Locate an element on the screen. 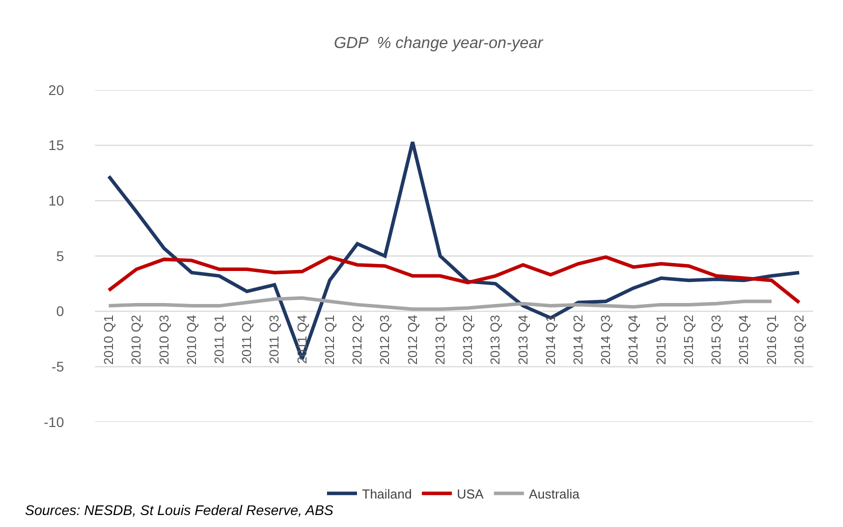 The width and height of the screenshot is (843, 527). y-tick-label: 0 is located at coordinates (60, 311).